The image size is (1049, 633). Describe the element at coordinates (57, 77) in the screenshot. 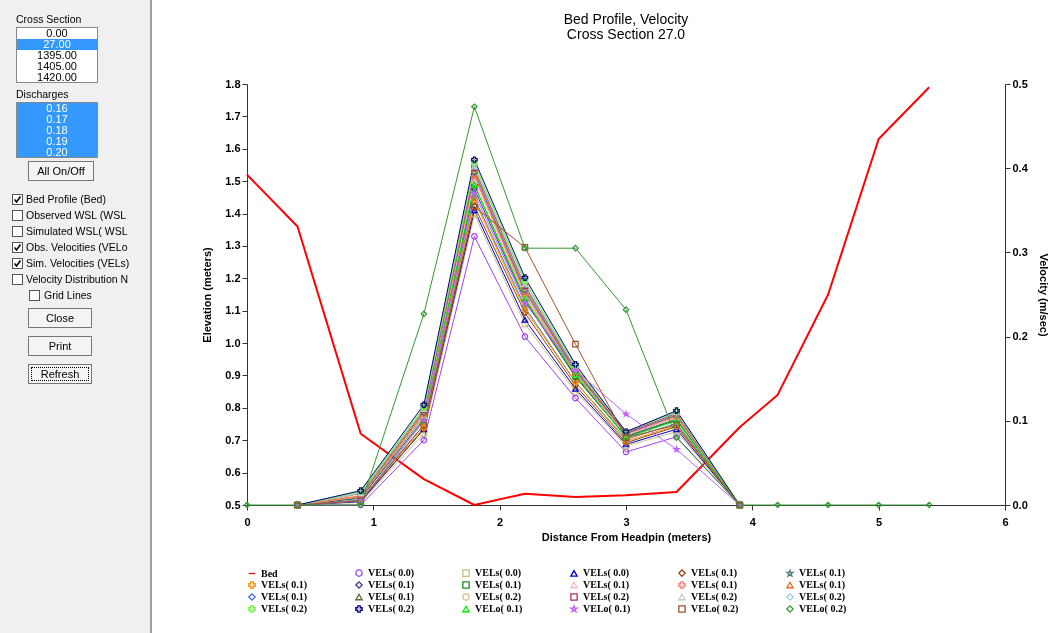

I see `text: 1420.00` at that location.